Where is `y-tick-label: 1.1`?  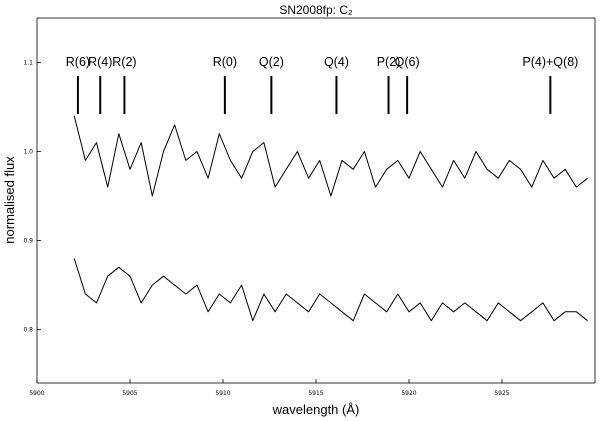 y-tick-label: 1.1 is located at coordinates (28, 63).